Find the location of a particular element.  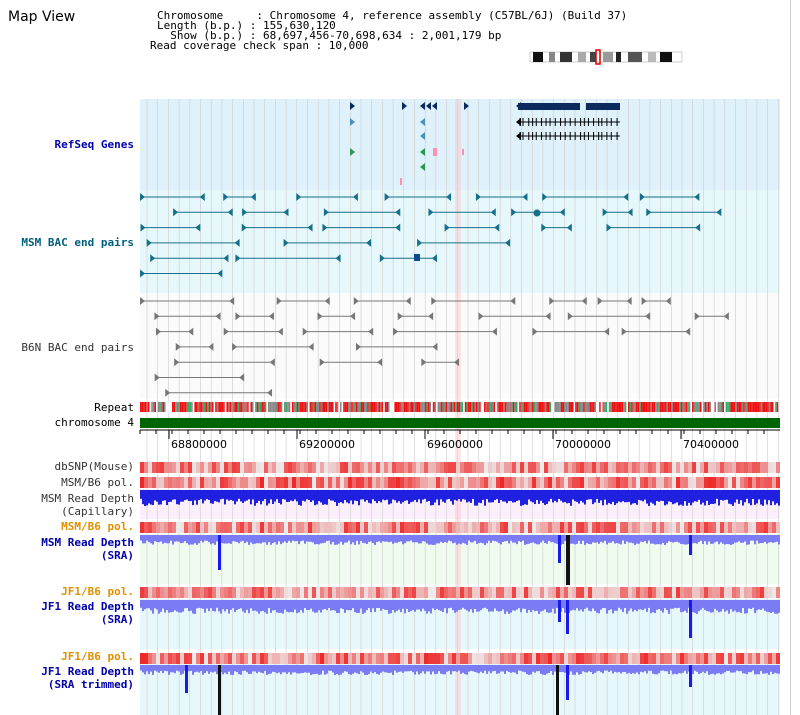

repeat-track is located at coordinates (460, 407).